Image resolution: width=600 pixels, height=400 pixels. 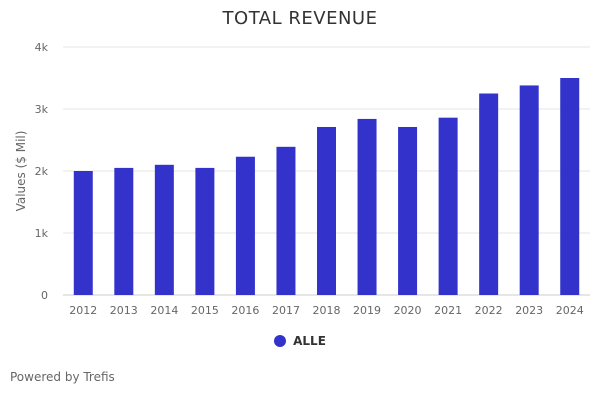 What do you see at coordinates (164, 229) in the screenshot?
I see `bar-2014` at bounding box center [164, 229].